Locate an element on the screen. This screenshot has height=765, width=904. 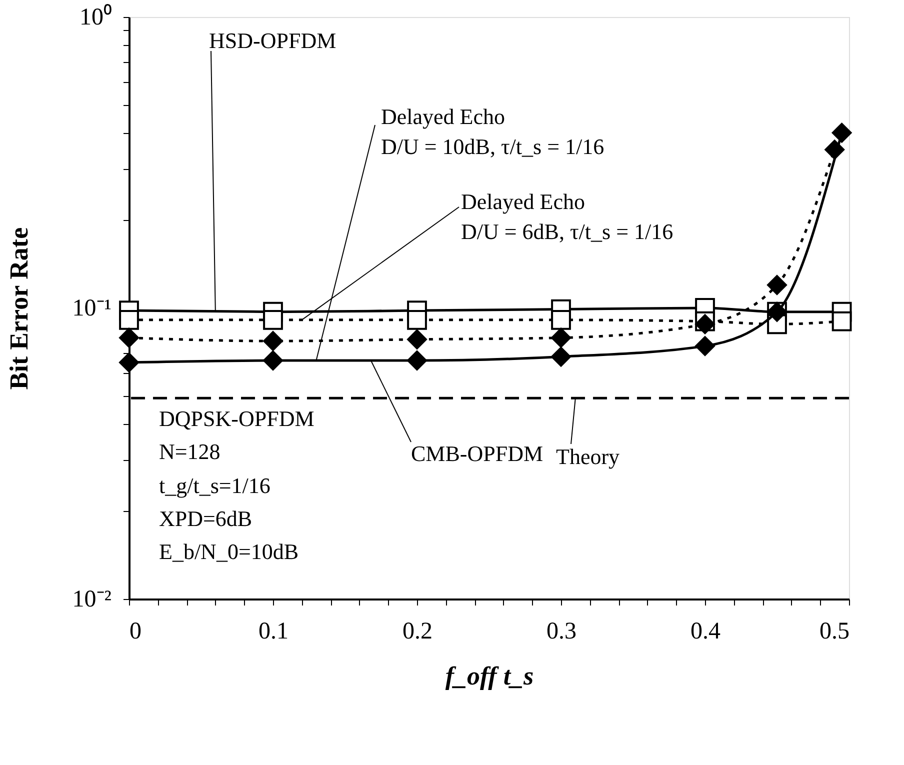
annotation: XPD=6dB is located at coordinates (205, 518).